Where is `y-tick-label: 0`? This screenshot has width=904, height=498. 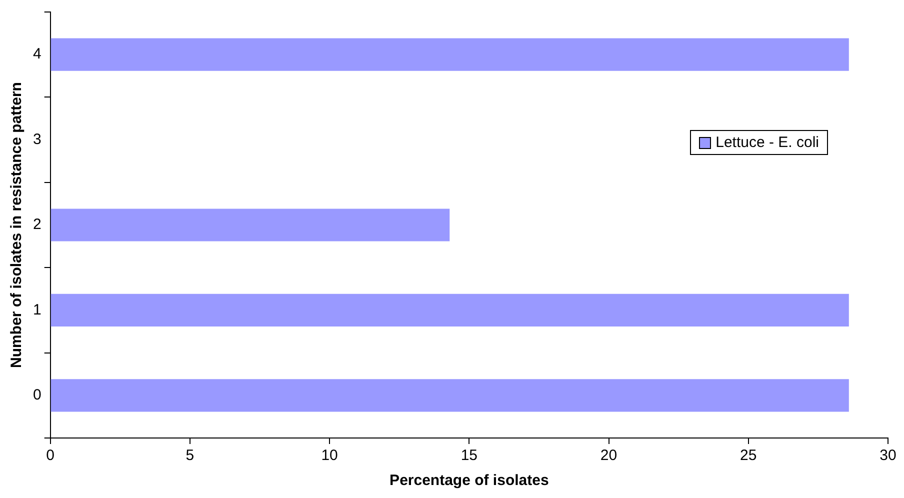
y-tick-label: 0 is located at coordinates (37, 395).